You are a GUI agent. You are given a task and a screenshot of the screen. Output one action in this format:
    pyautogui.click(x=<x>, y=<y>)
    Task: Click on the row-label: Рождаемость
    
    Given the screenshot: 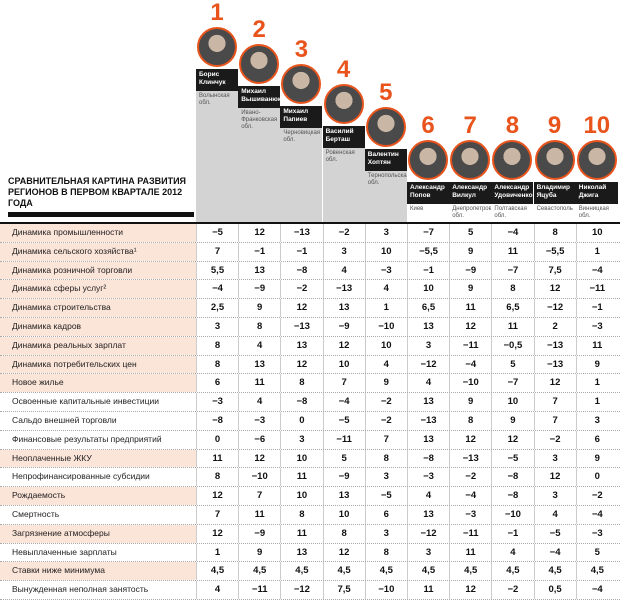 What is the action you would take?
    pyautogui.click(x=98, y=496)
    